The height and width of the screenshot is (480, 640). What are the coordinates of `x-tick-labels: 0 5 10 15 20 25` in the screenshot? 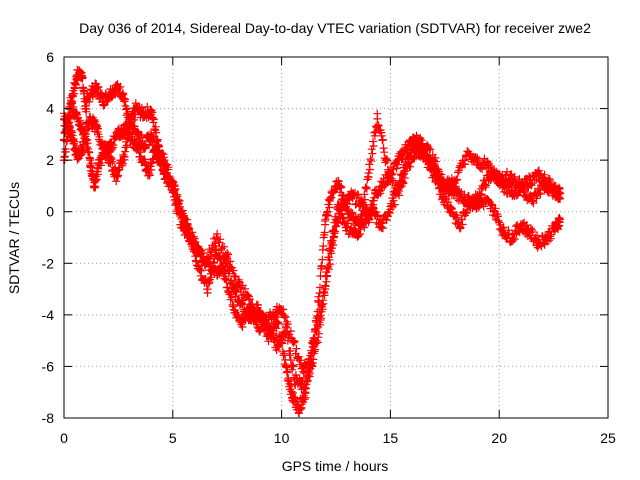 It's located at (338, 438).